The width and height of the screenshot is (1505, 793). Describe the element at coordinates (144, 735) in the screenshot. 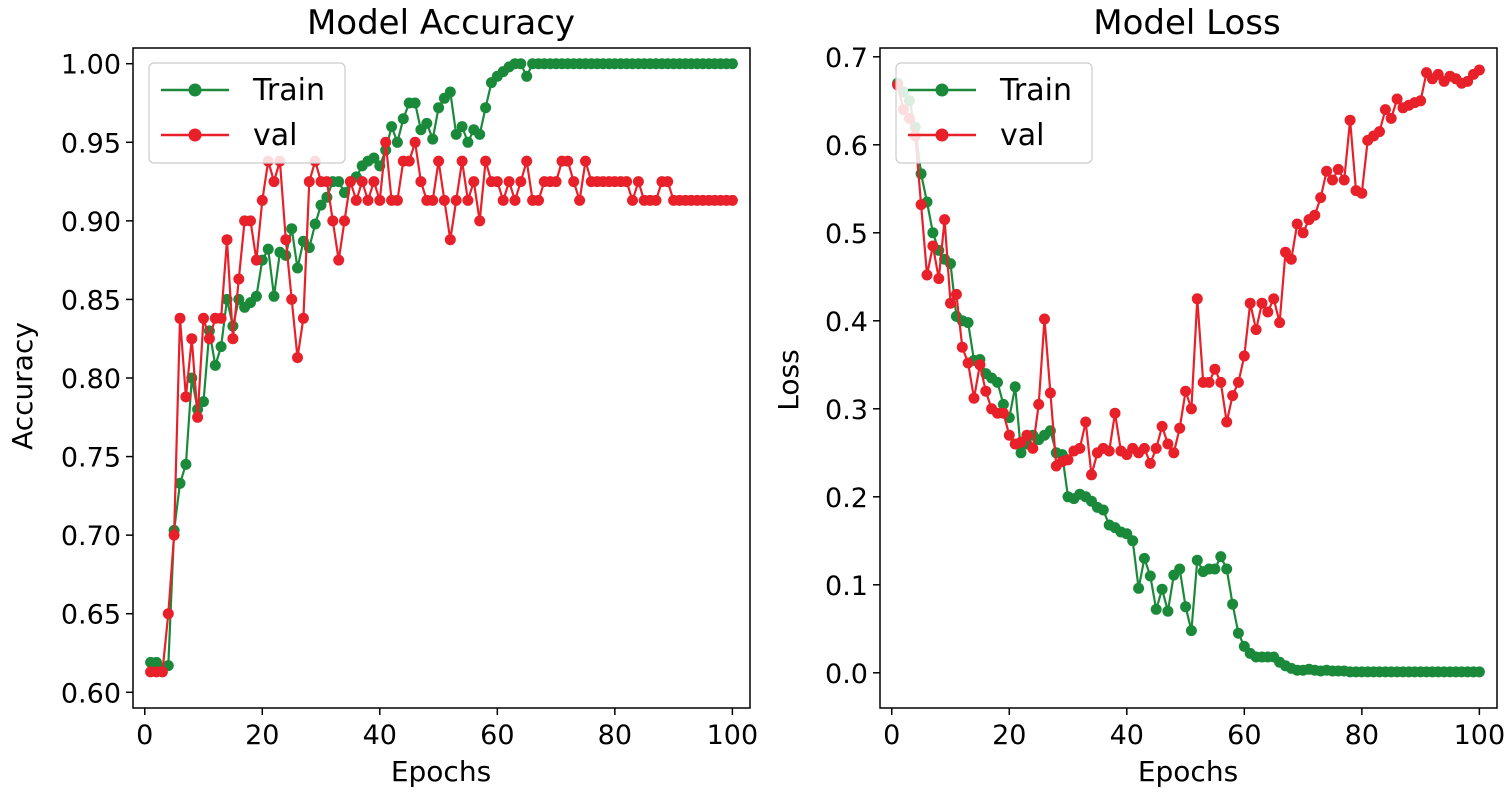

I see `accuracy-x-tick-label: 0` at that location.